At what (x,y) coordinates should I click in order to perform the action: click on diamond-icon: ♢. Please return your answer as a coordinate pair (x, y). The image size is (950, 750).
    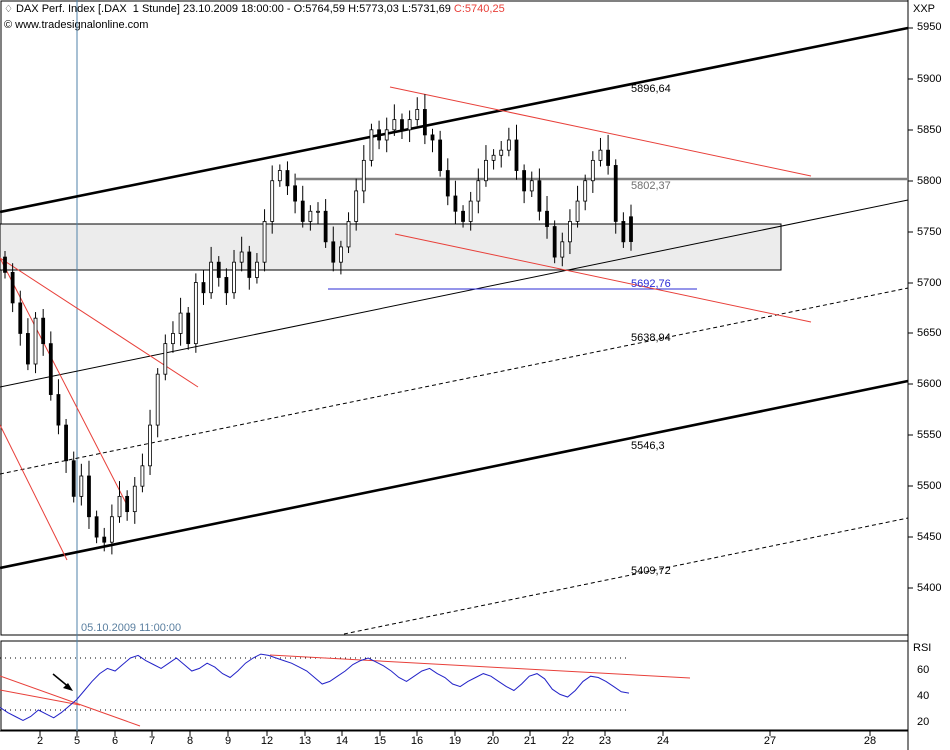
    Looking at the image, I should click on (8, 9).